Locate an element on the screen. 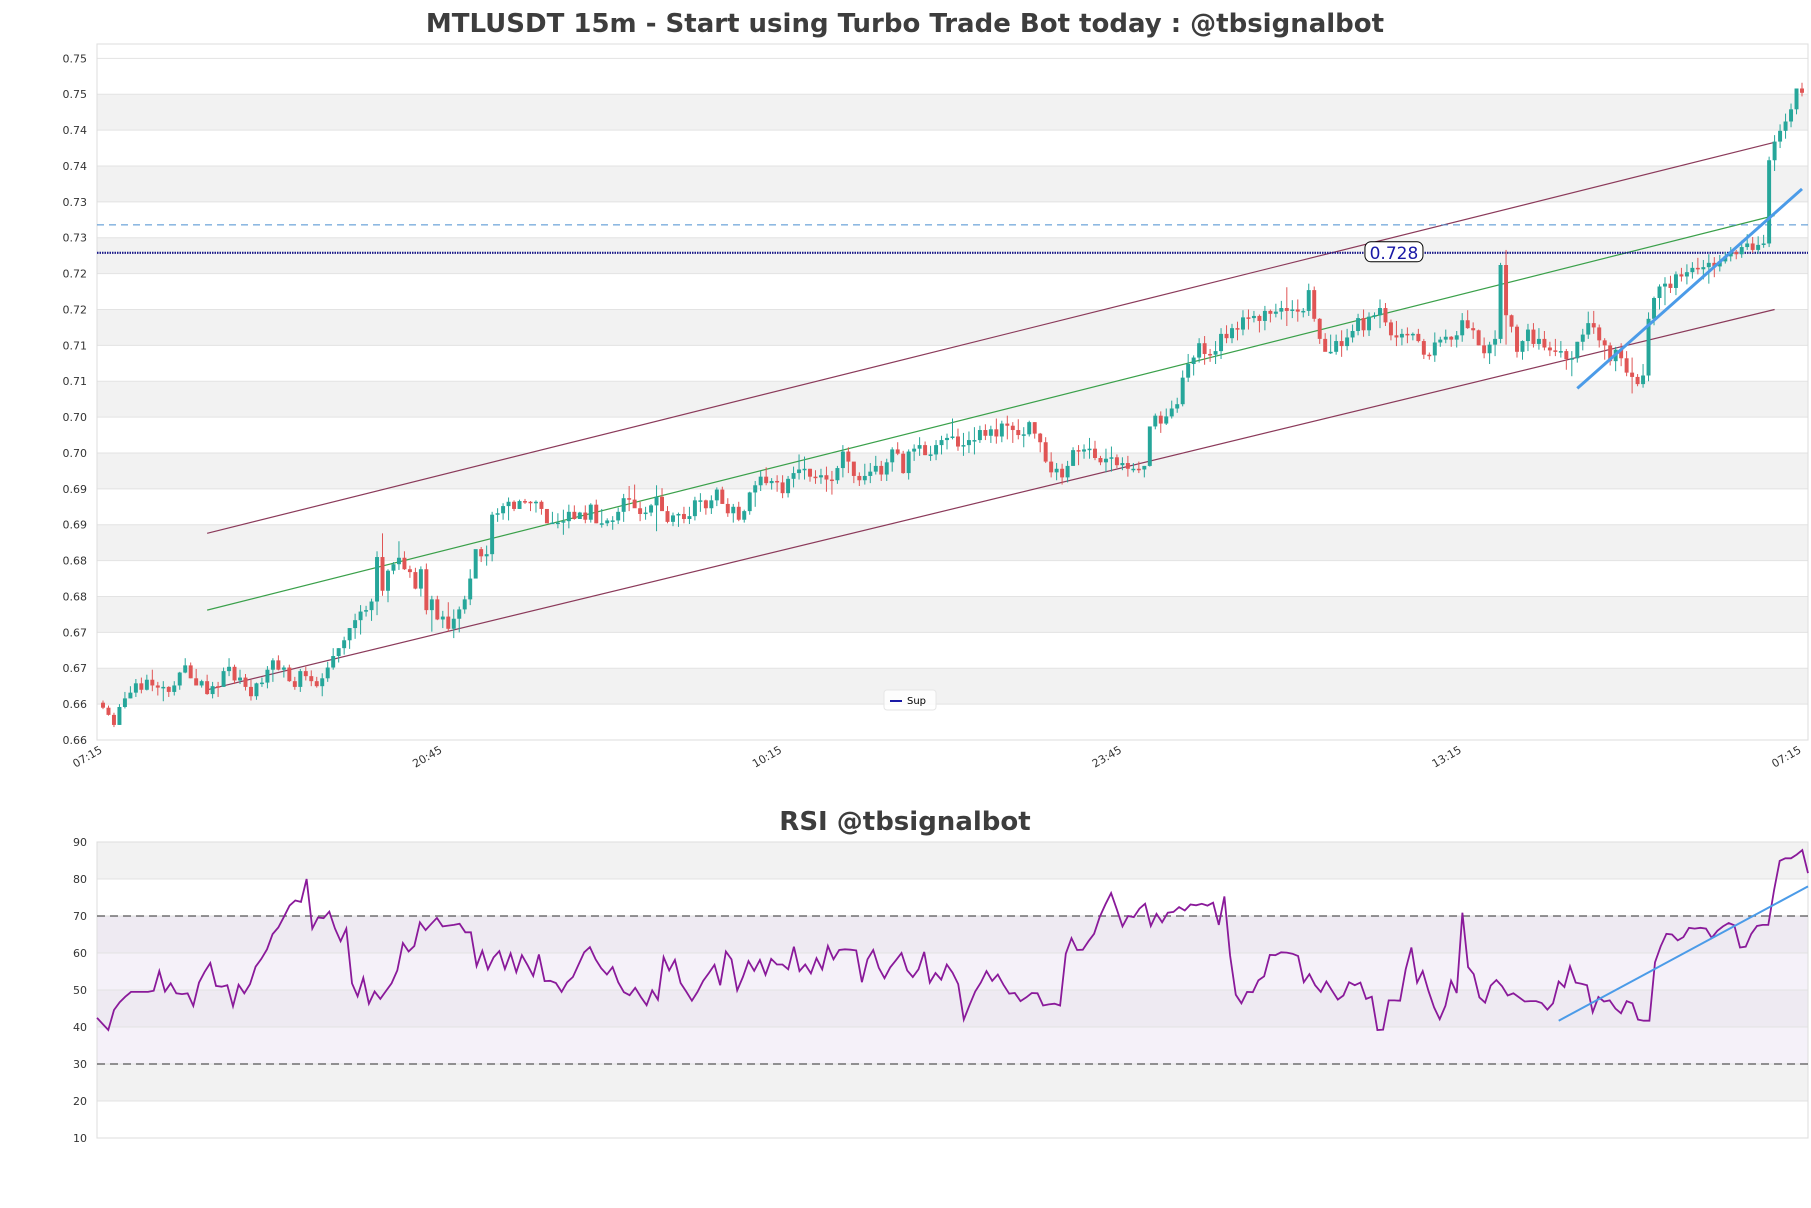  price-y-tick-label: 0.67 is located at coordinates (75, 632).